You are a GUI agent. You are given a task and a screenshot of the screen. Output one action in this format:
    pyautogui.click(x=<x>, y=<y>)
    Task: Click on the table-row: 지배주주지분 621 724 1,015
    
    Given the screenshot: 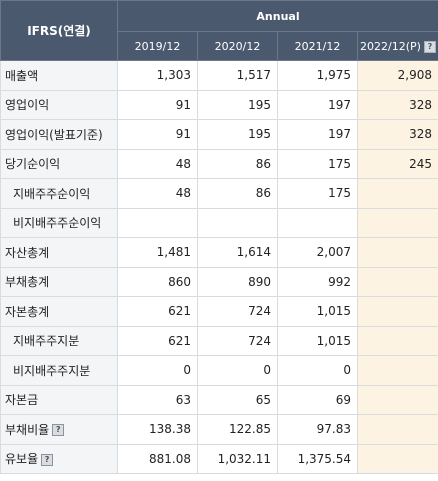 What is the action you would take?
    pyautogui.click(x=219, y=340)
    